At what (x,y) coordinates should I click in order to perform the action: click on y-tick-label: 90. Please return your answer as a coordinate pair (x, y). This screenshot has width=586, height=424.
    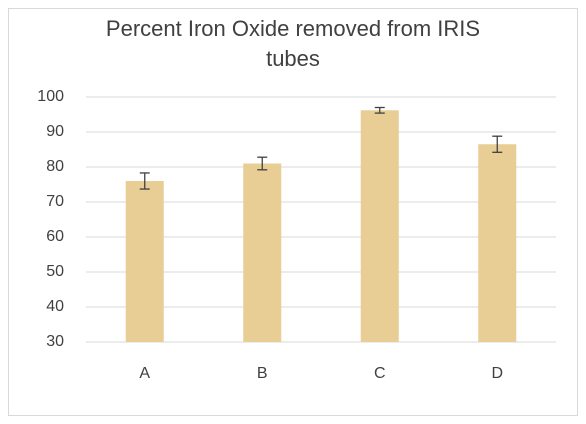
    Looking at the image, I should click on (55, 131).